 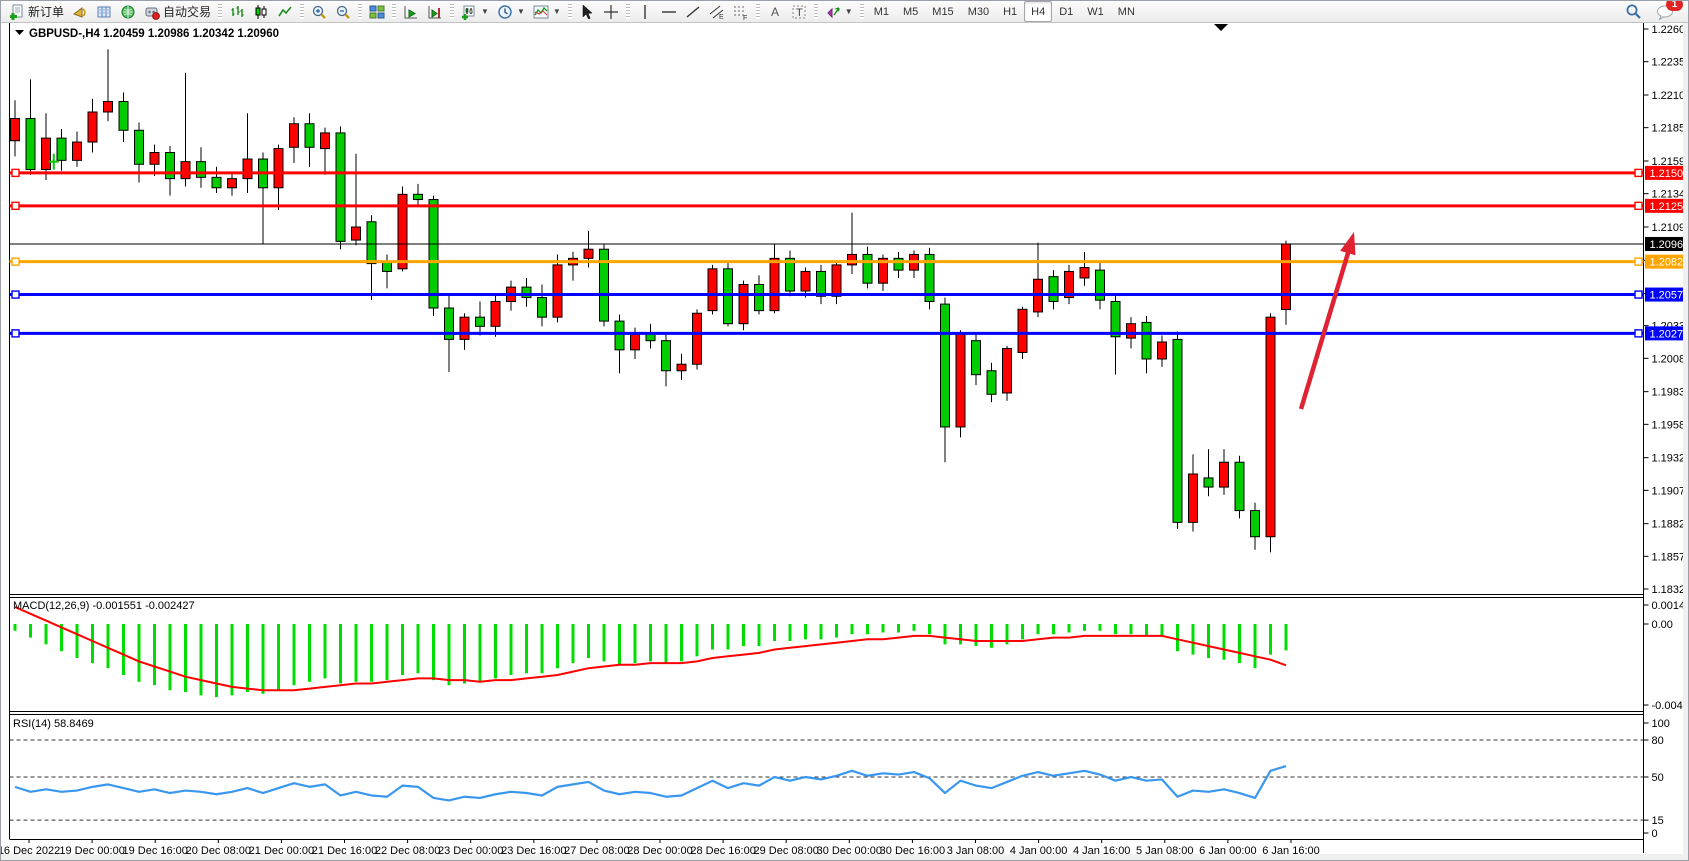 I want to click on signal-globe-icon, so click(x=128, y=11).